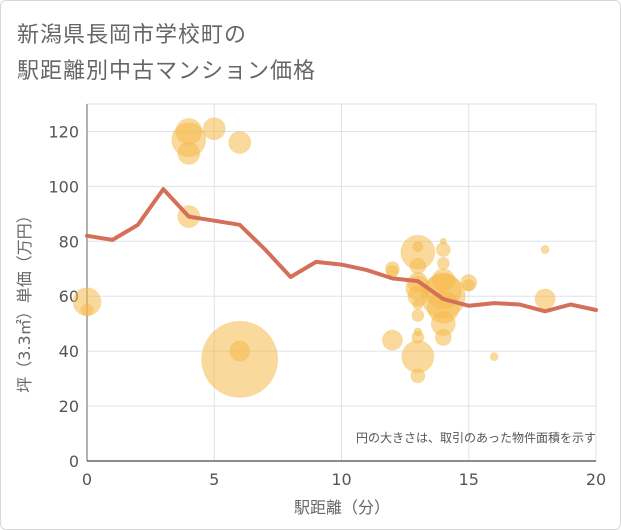  I want to click on y-tick-label: 20, so click(69, 406).